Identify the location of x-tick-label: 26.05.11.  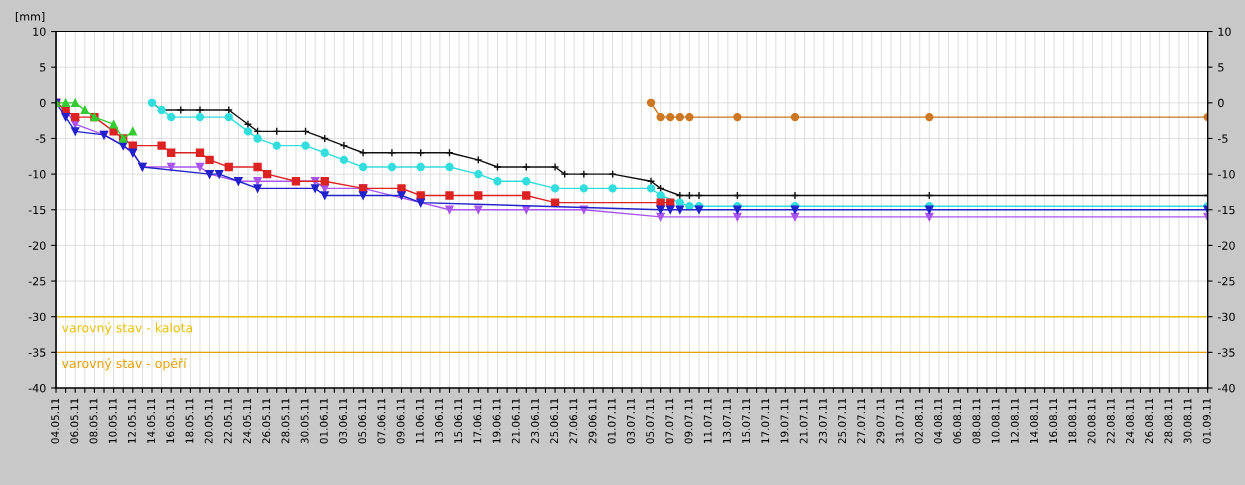
(266, 421).